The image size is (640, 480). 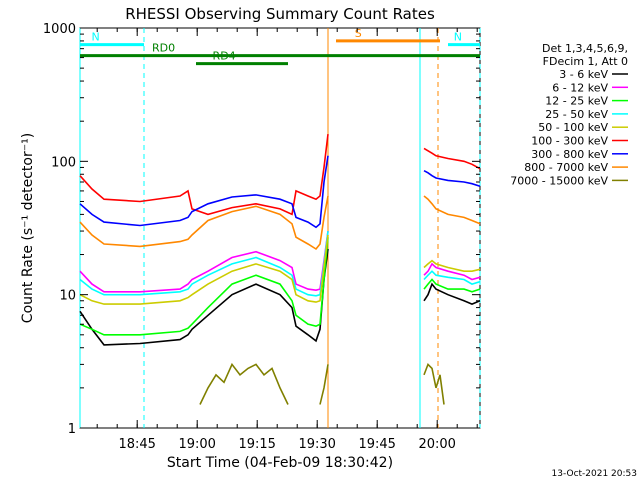 I want to click on flag-label: RD0, so click(x=163, y=48).